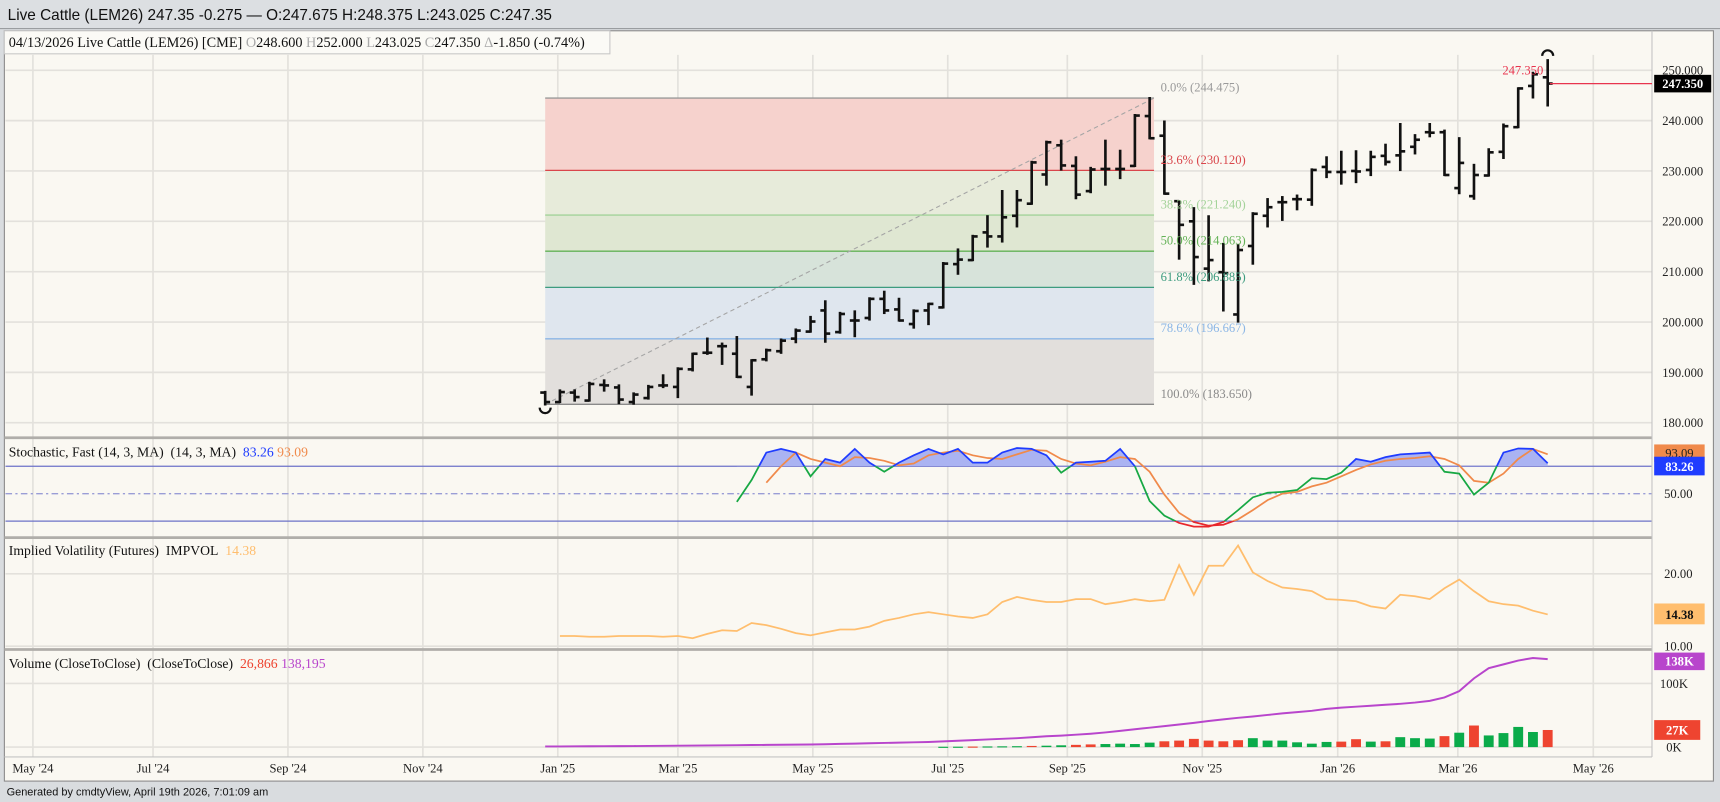 The width and height of the screenshot is (1720, 802). I want to click on x-tick-label: Sep '25, so click(1067, 768).